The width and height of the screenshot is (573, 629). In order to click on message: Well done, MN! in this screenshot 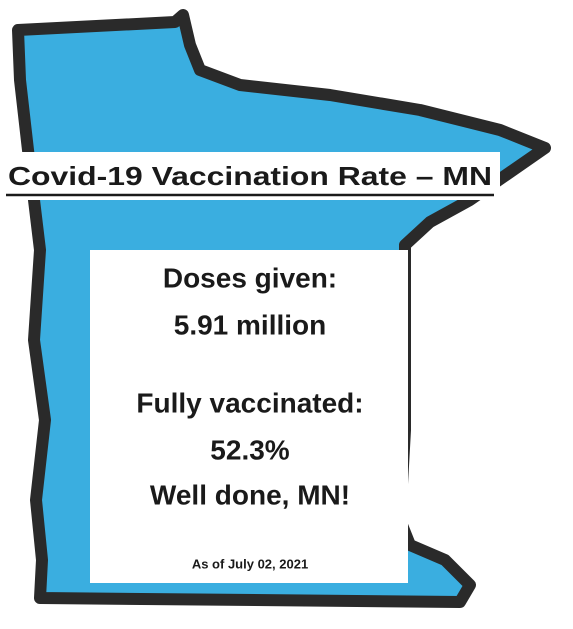, I will do `click(250, 494)`.